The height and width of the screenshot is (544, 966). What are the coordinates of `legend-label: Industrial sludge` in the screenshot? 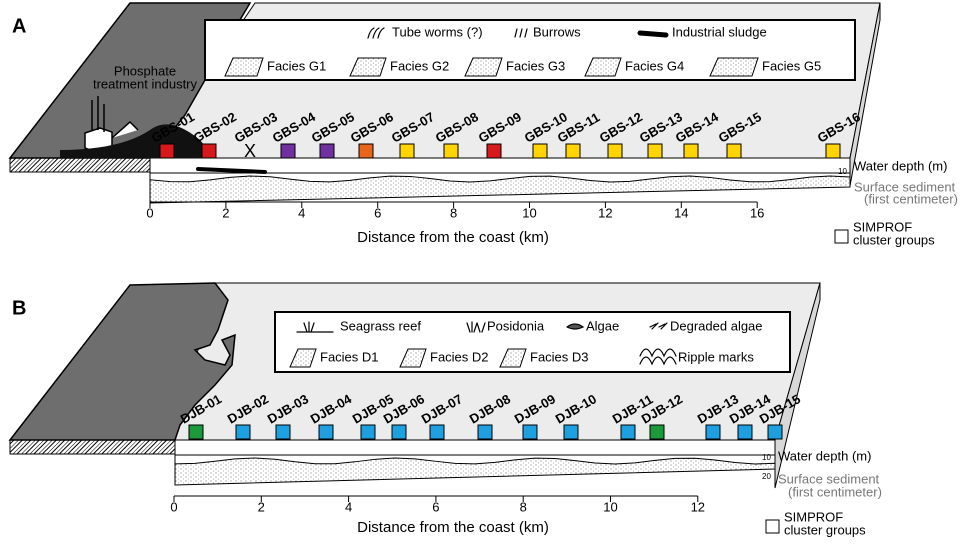 It's located at (719, 31).